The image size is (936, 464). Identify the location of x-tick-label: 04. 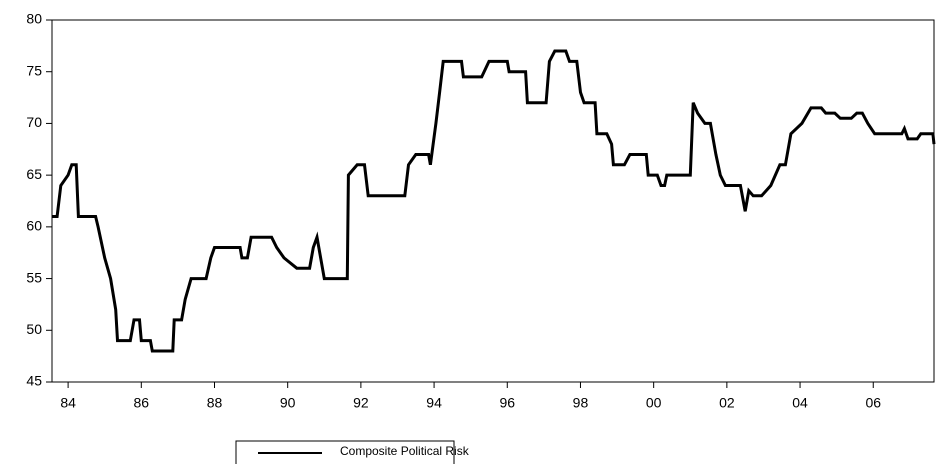
(800, 403).